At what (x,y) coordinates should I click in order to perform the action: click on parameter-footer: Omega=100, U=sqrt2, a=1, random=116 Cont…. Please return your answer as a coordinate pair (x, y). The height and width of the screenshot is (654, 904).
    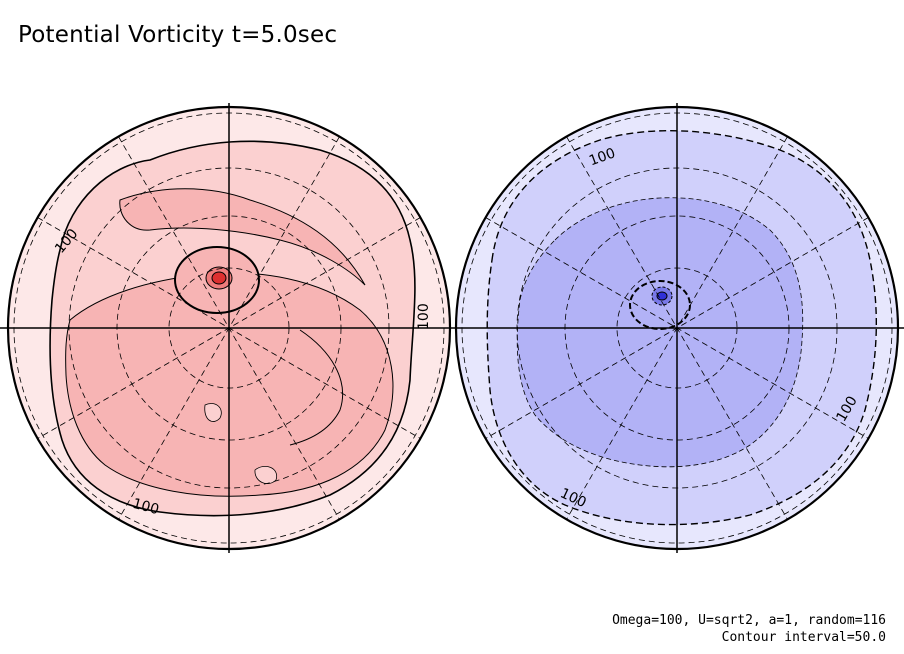
    Looking at the image, I should click on (749, 629).